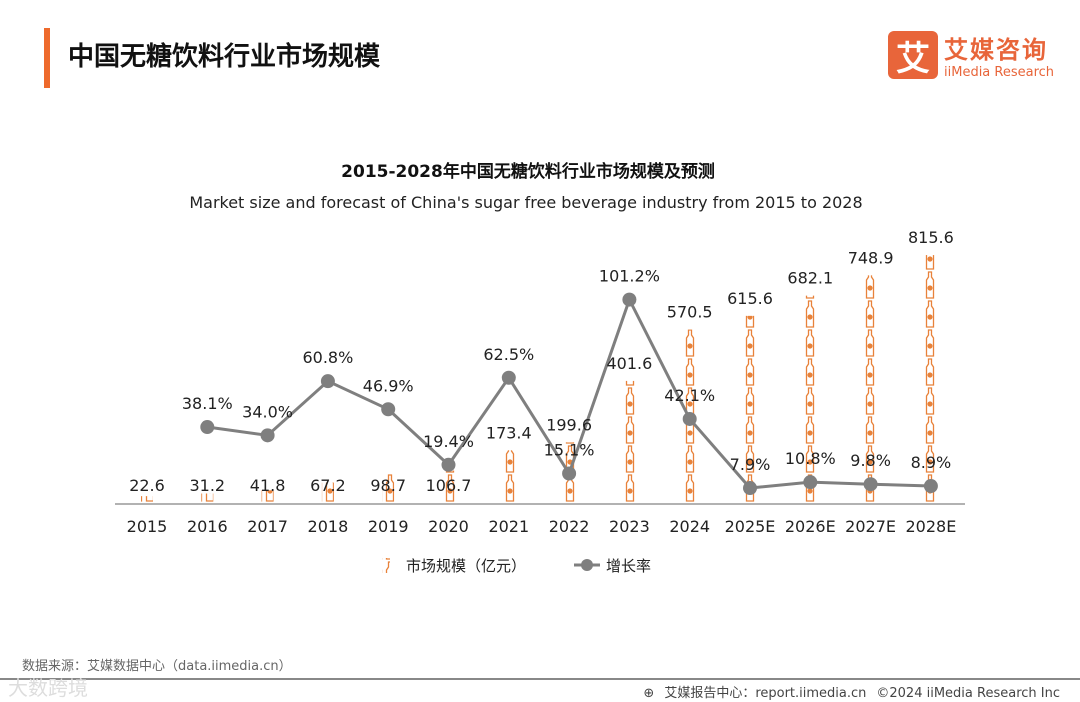 Image resolution: width=1080 pixels, height=702 pixels. Describe the element at coordinates (388, 409) in the screenshot. I see `growth-point-2019` at that location.